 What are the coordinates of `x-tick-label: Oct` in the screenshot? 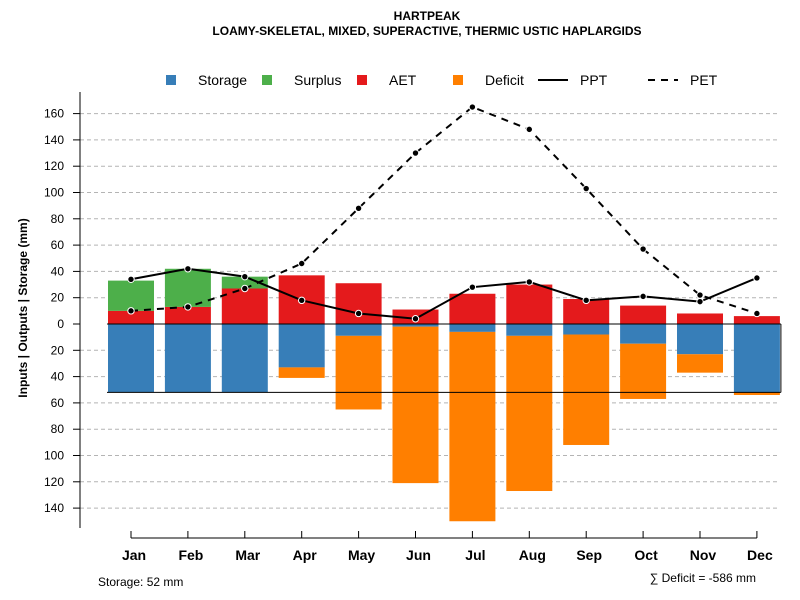 It's located at (646, 555).